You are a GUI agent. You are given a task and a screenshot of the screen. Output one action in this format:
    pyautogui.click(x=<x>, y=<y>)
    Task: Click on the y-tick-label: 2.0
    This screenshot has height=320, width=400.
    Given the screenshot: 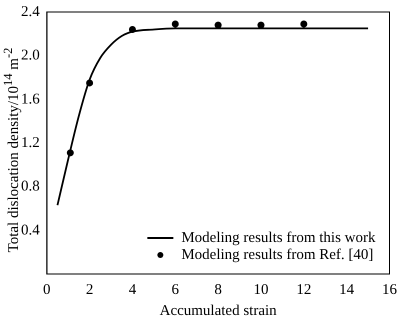 What is the action you would take?
    pyautogui.click(x=30, y=56)
    